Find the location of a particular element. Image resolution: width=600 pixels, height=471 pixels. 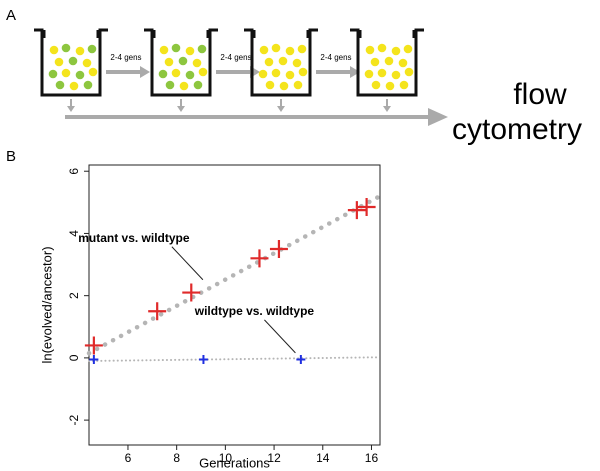

x-tick-label: 8 is located at coordinates (176, 458).